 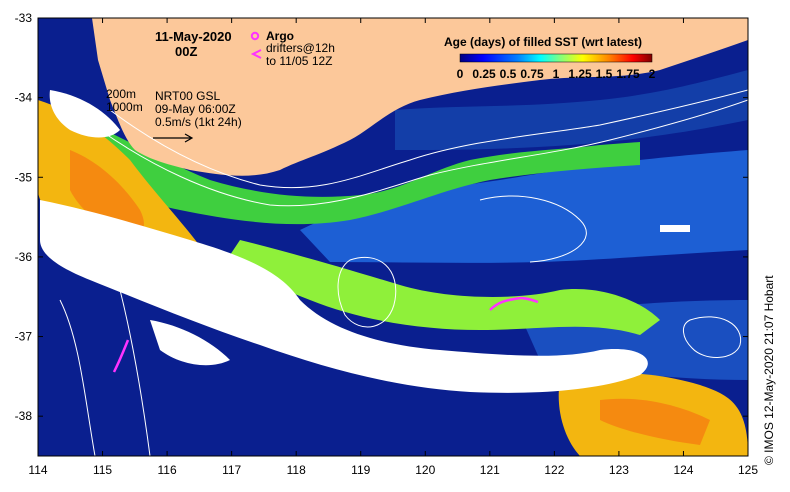 What do you see at coordinates (619, 470) in the screenshot?
I see `x-tick-label: 123` at bounding box center [619, 470].